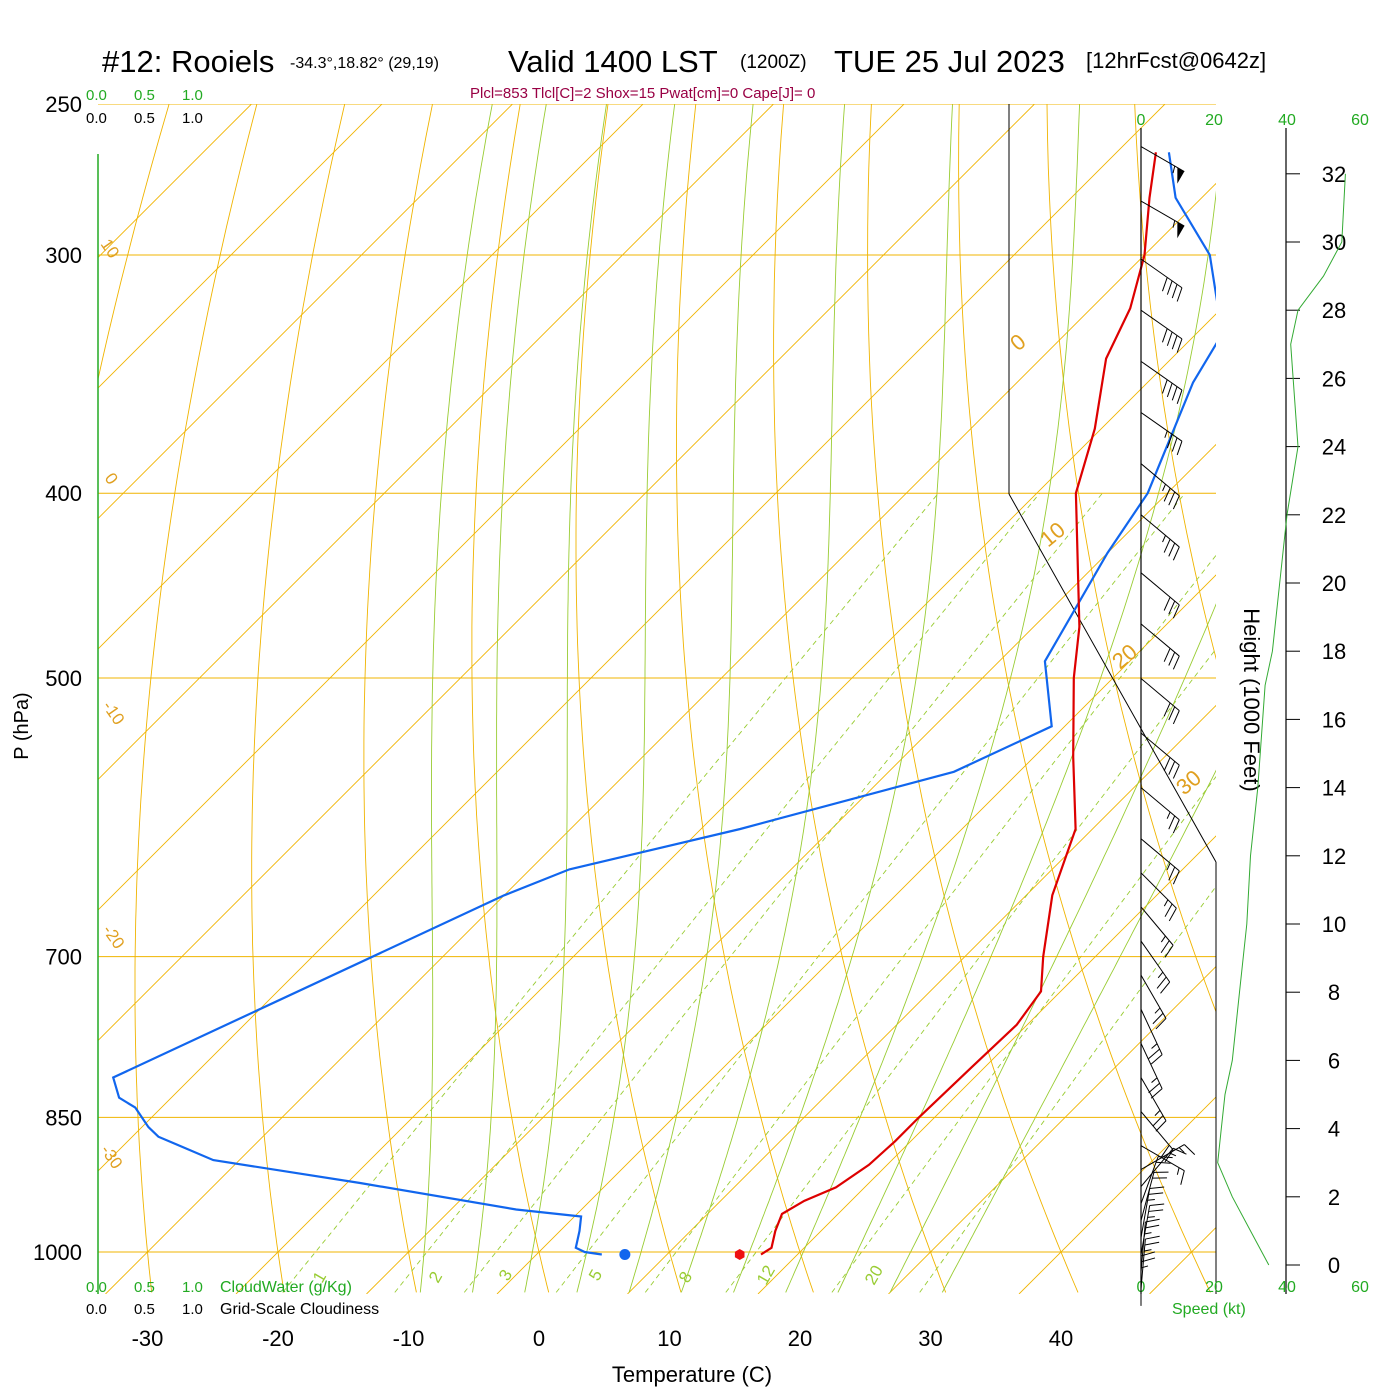 This screenshot has height=1400, width=1400. Describe the element at coordinates (435, 1277) in the screenshot. I see `mixing-ratio-label: 2` at that location.